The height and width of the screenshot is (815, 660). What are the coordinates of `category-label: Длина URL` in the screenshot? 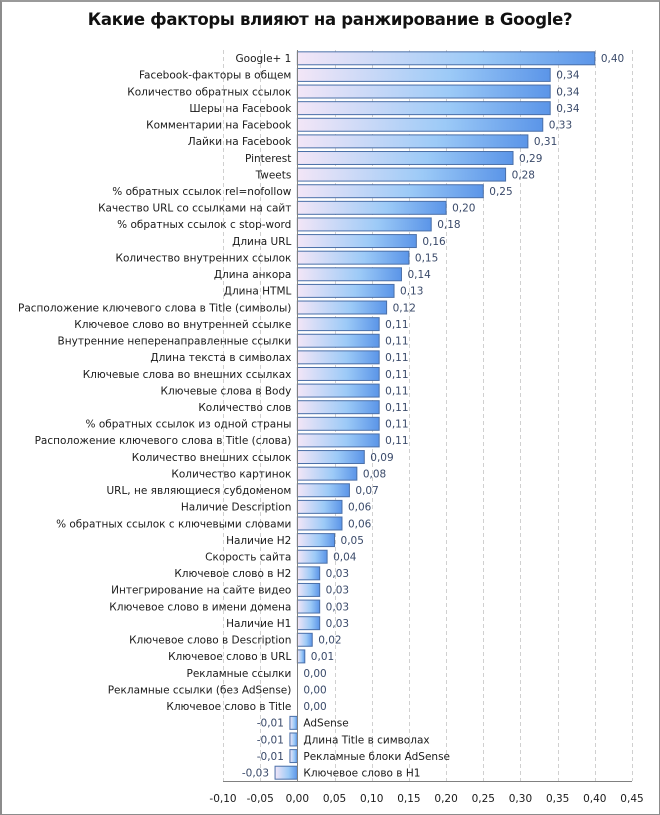 It's located at (261, 242).